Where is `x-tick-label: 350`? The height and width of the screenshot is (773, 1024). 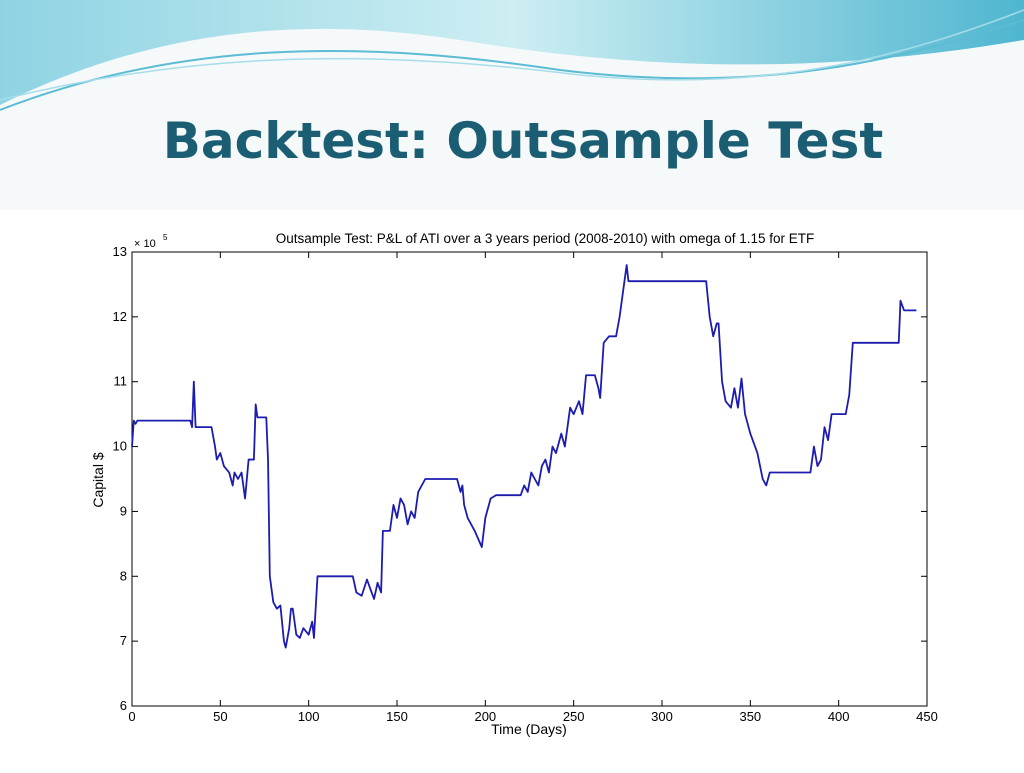 x-tick-label: 350 is located at coordinates (750, 716).